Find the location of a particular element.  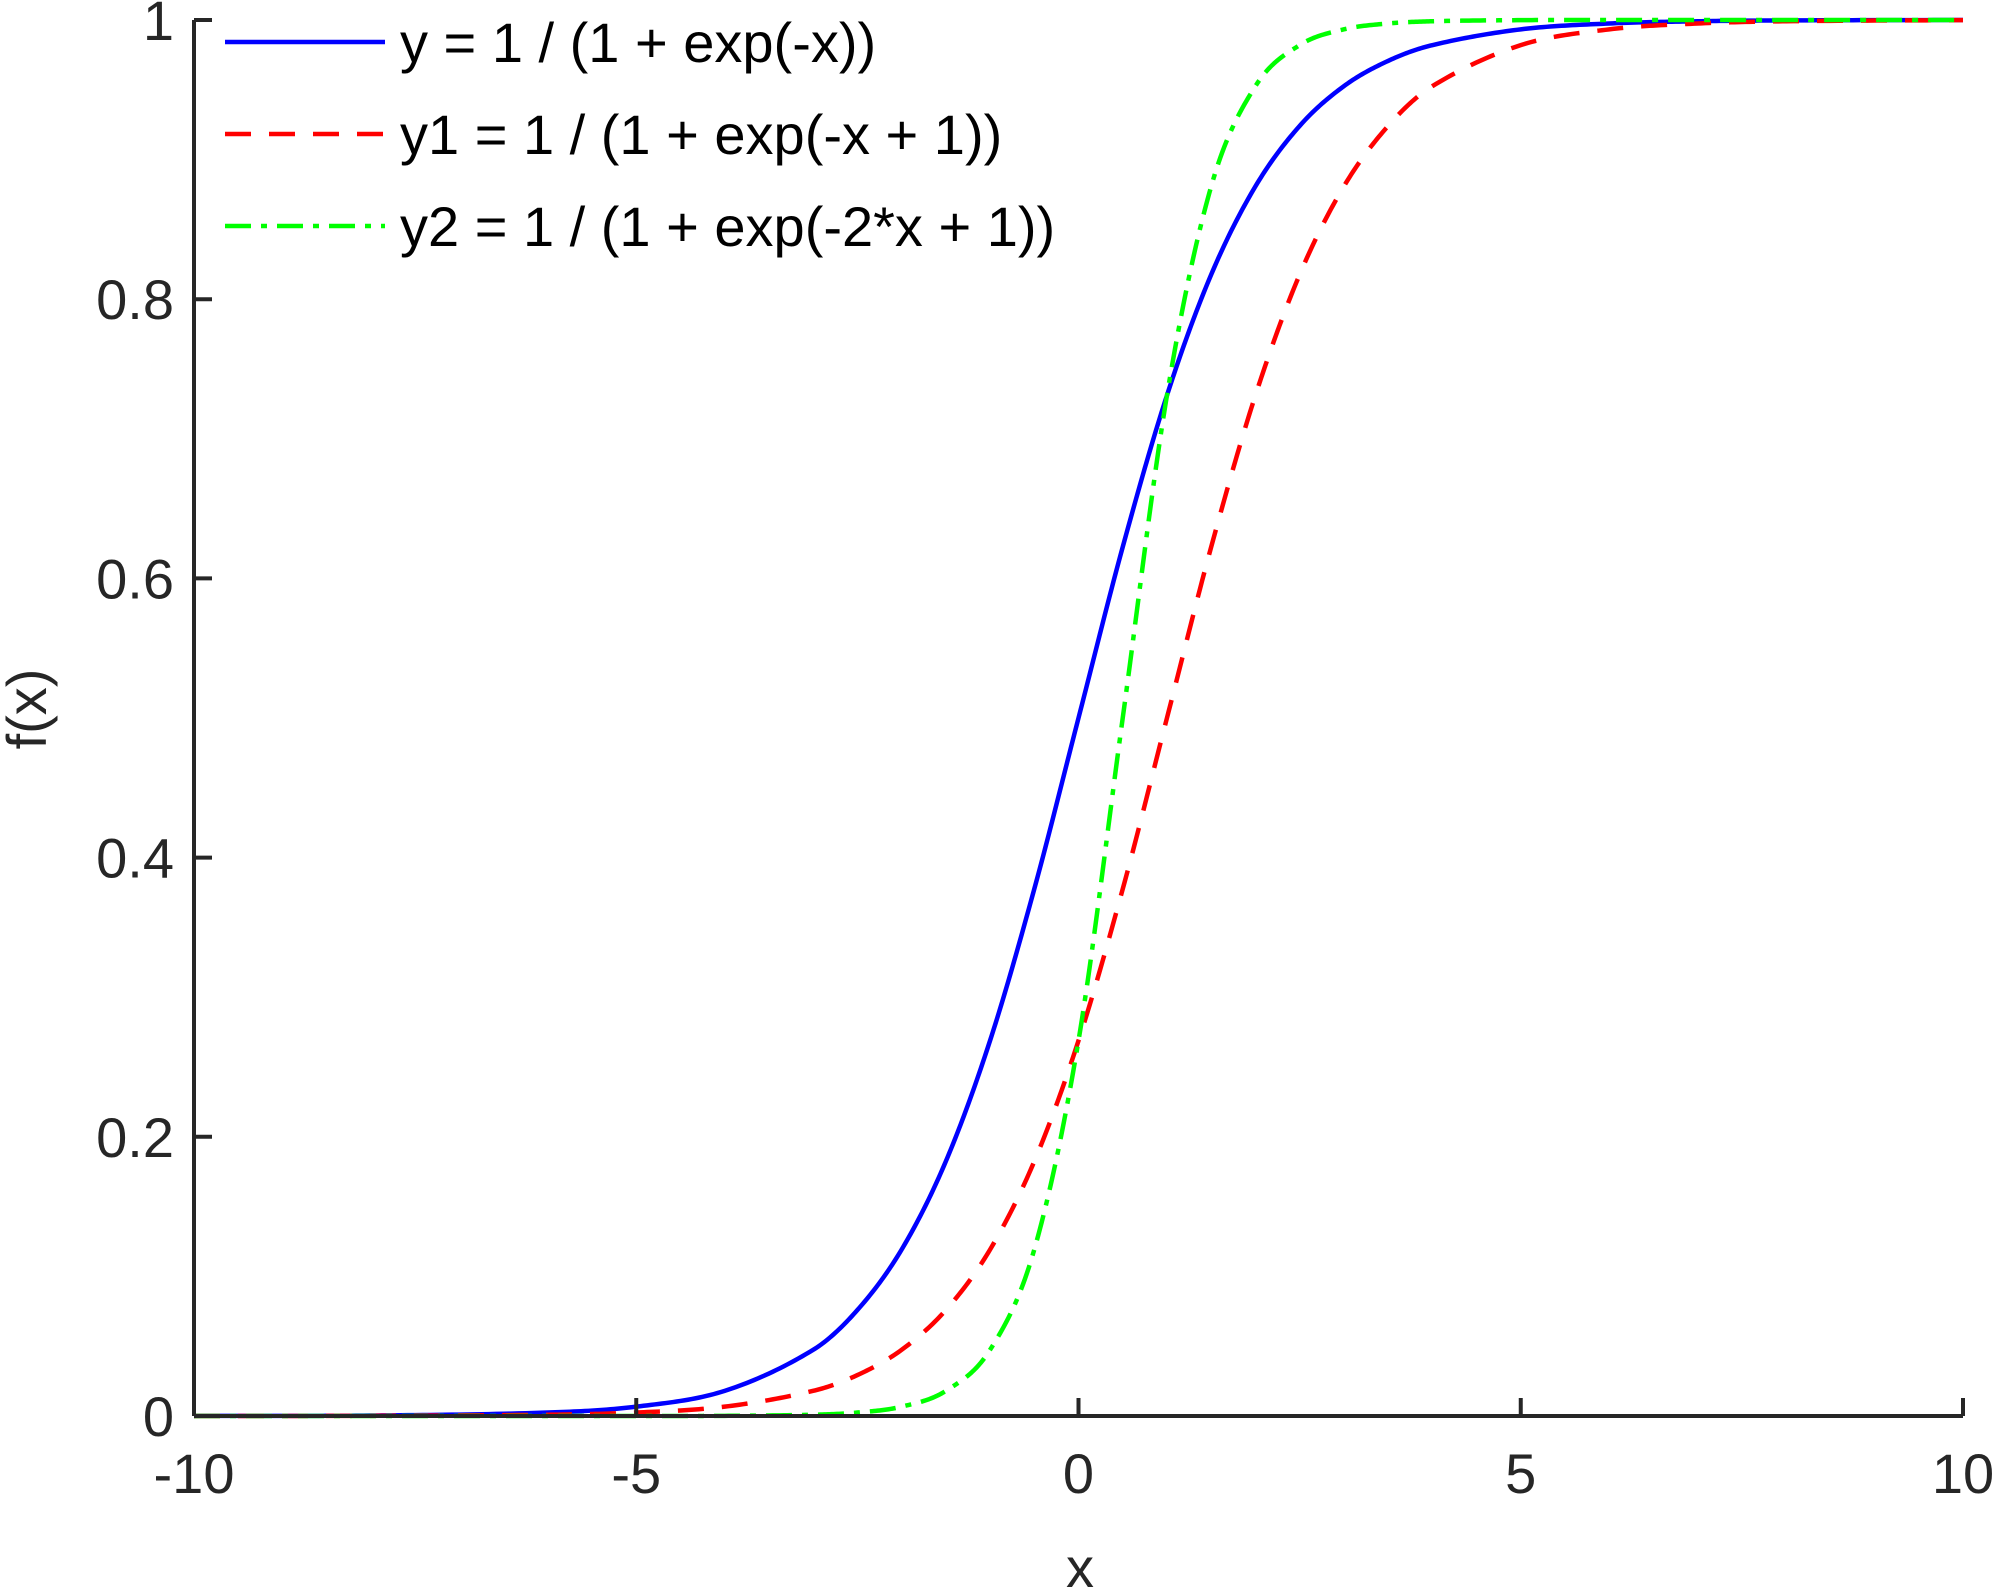

y-tick-label: 0.2 is located at coordinates (135, 1137).